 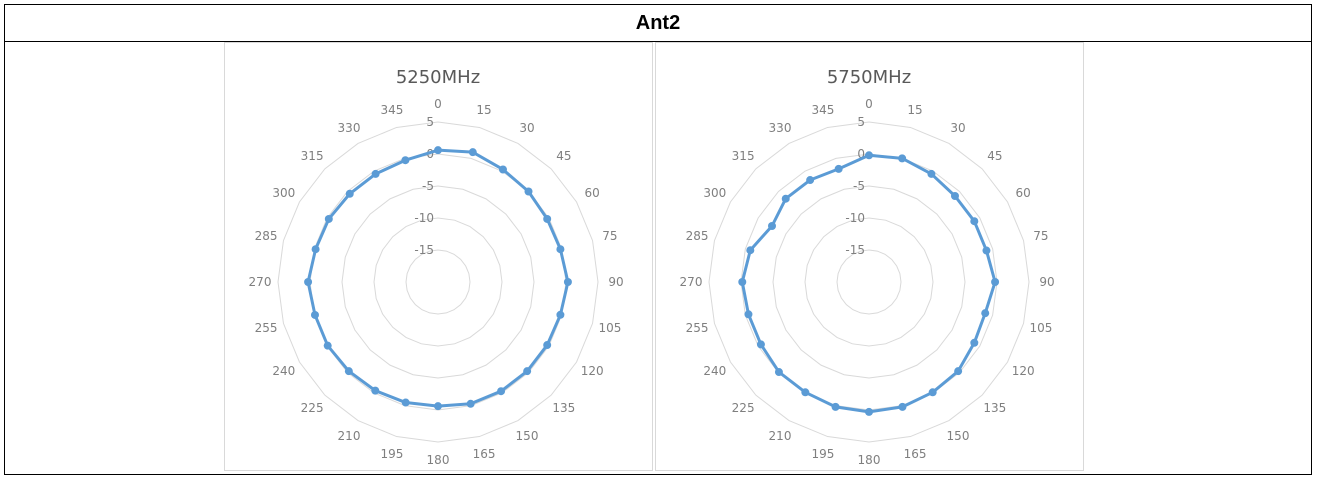 I want to click on angle-tick-label: 270, so click(x=260, y=282).